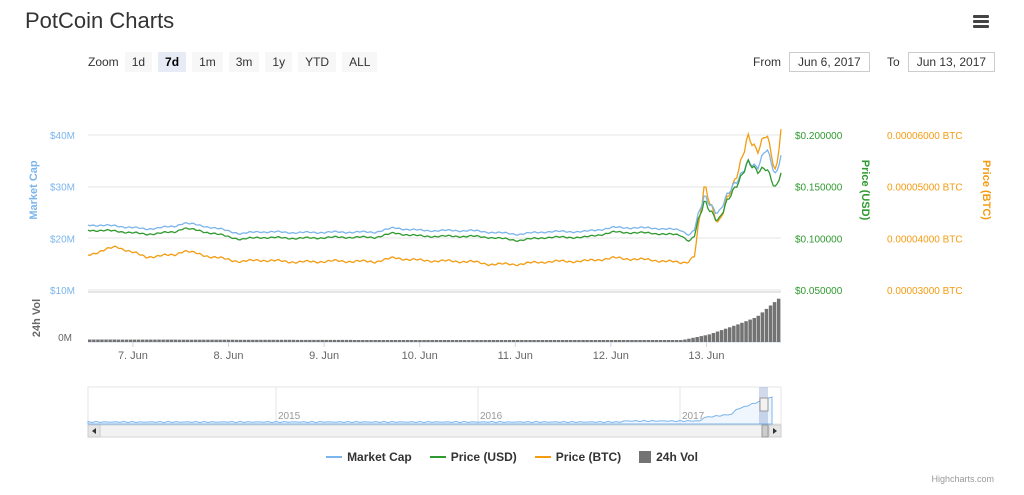 The height and width of the screenshot is (495, 1024). What do you see at coordinates (100, 20) in the screenshot?
I see `page-title: PotCoin Charts` at bounding box center [100, 20].